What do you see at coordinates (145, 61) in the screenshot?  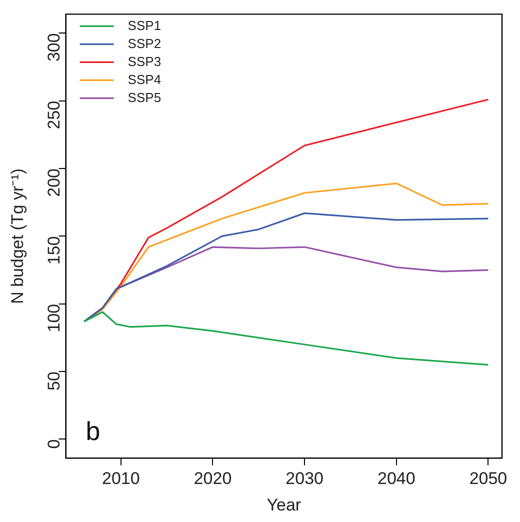 I see `legend-label: SSP3` at bounding box center [145, 61].